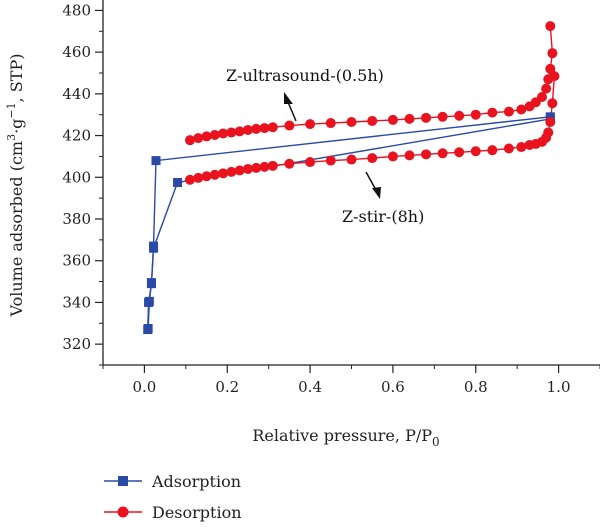 This screenshot has width=600, height=527. I want to click on y-tick-label: 360, so click(76, 261).